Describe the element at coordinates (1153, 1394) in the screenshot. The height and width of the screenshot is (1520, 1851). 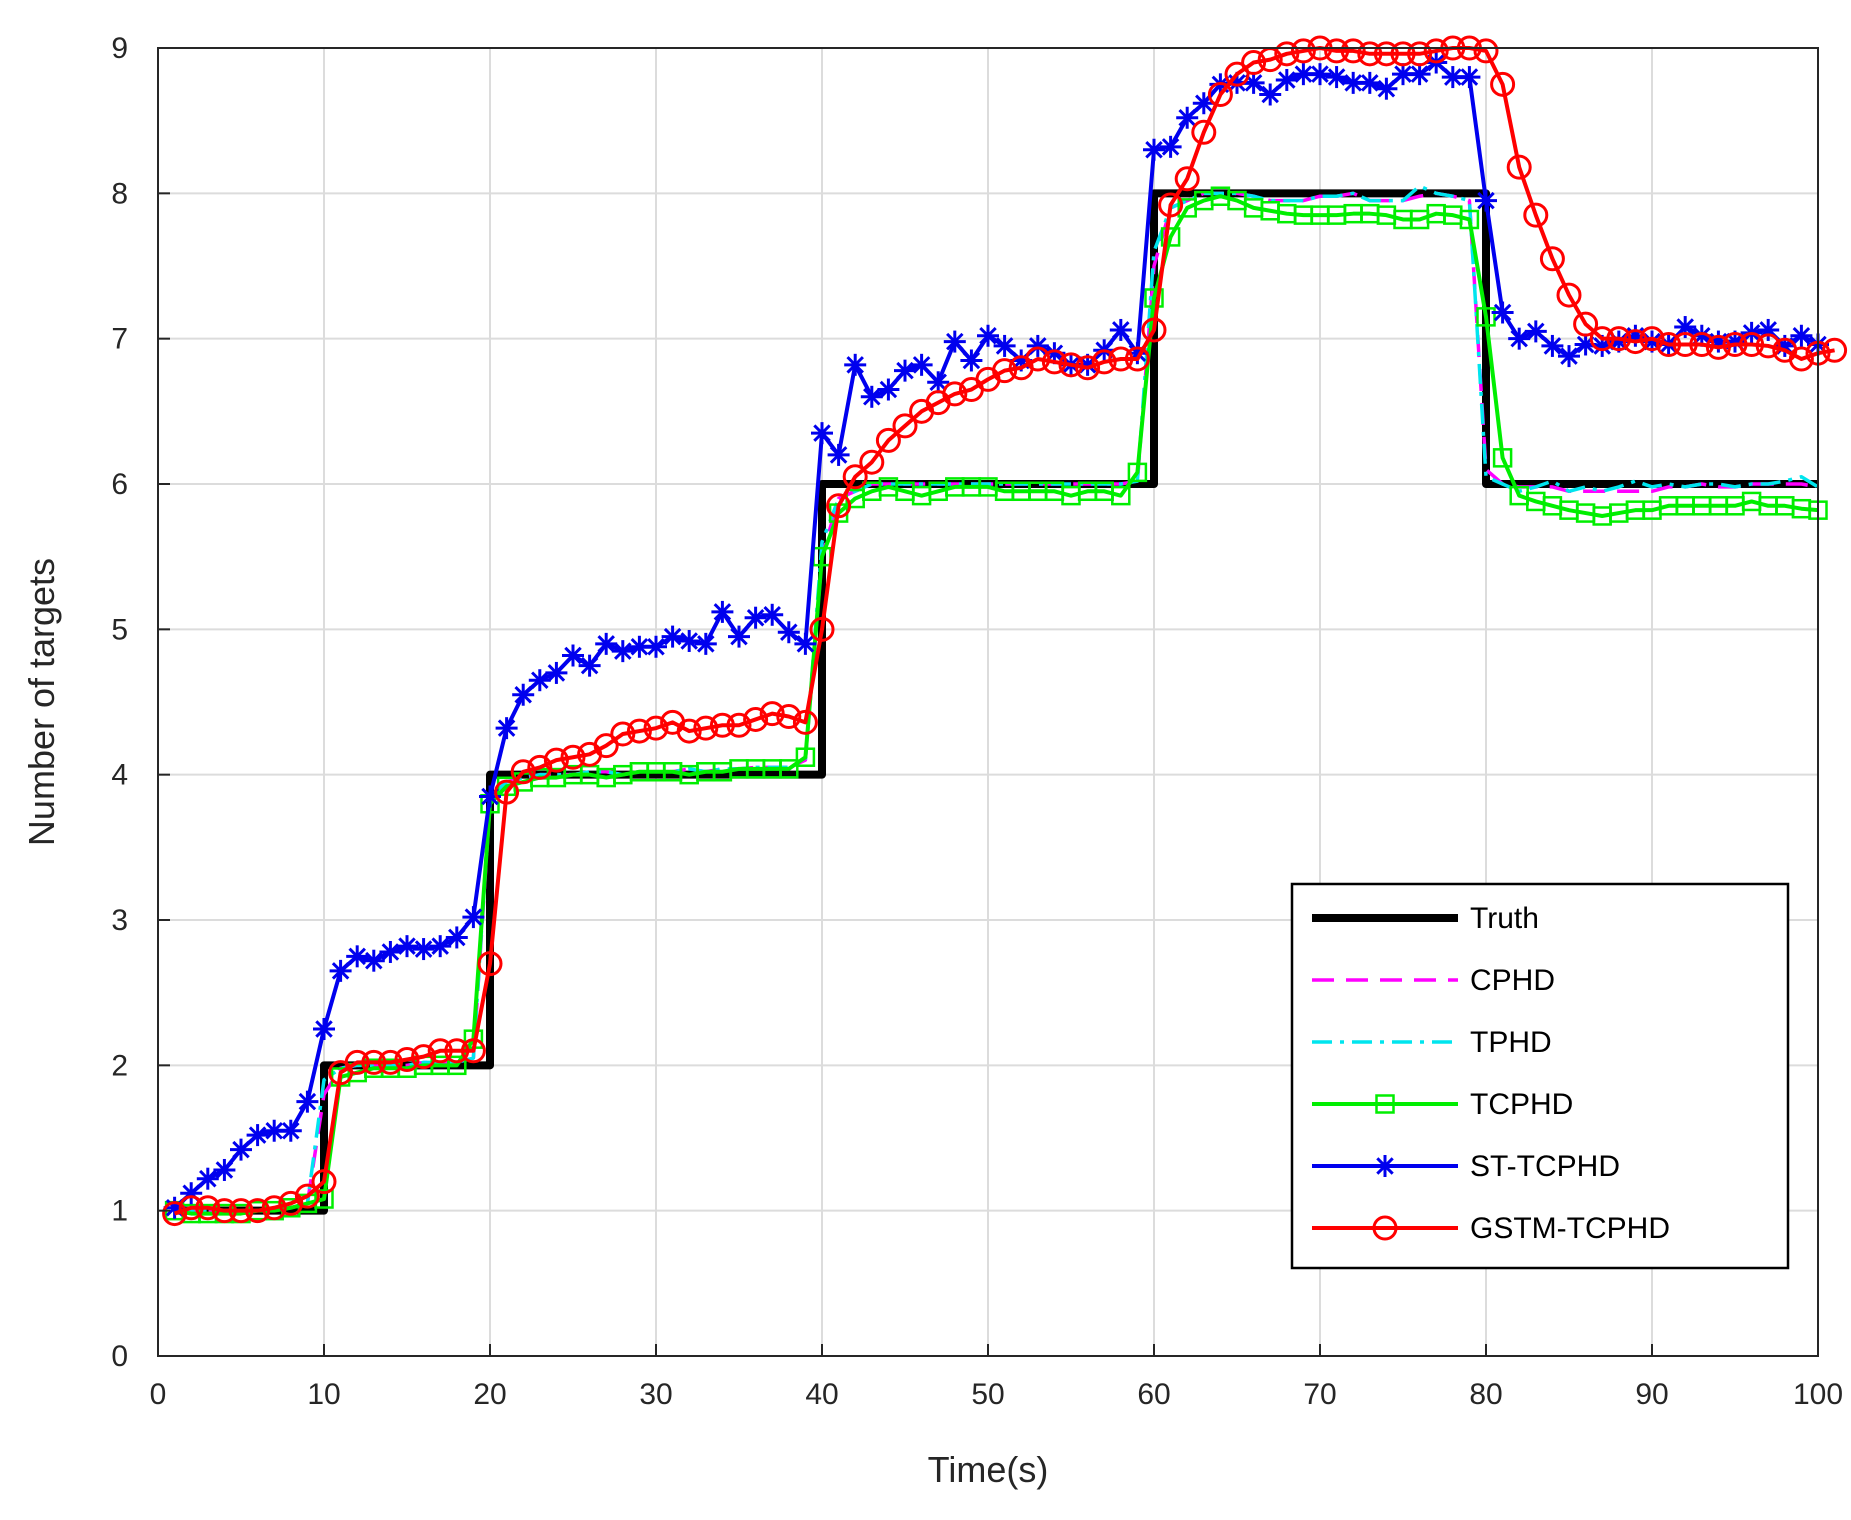
I see `x-tick-label: 60` at that location.